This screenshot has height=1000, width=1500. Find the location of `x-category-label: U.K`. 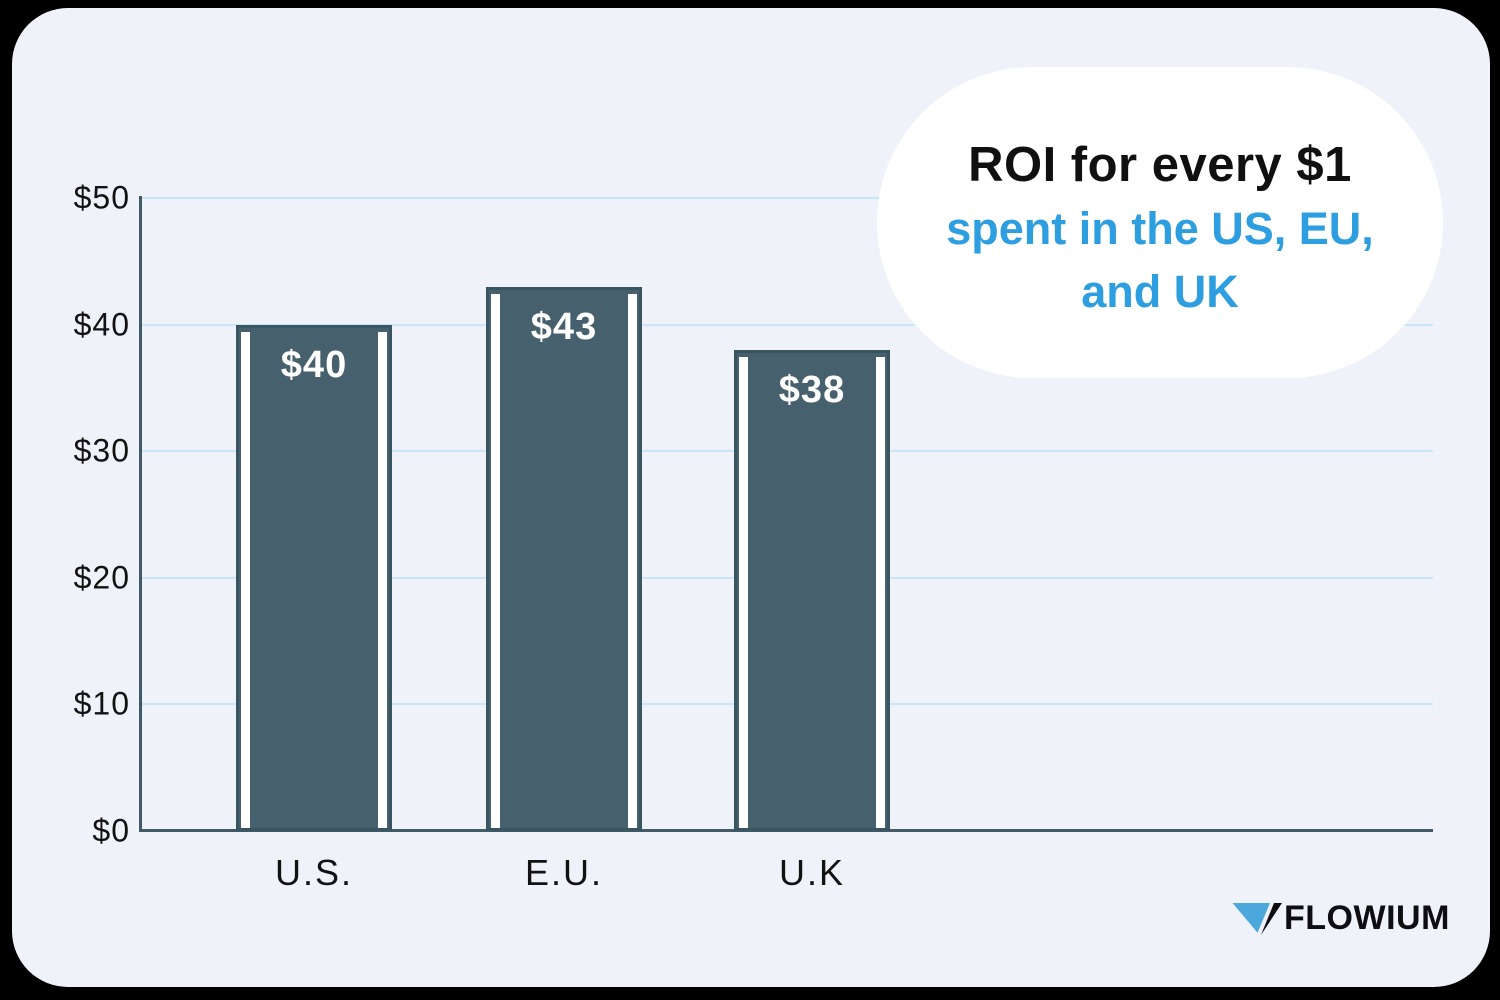

x-category-label: U.K is located at coordinates (811, 872).